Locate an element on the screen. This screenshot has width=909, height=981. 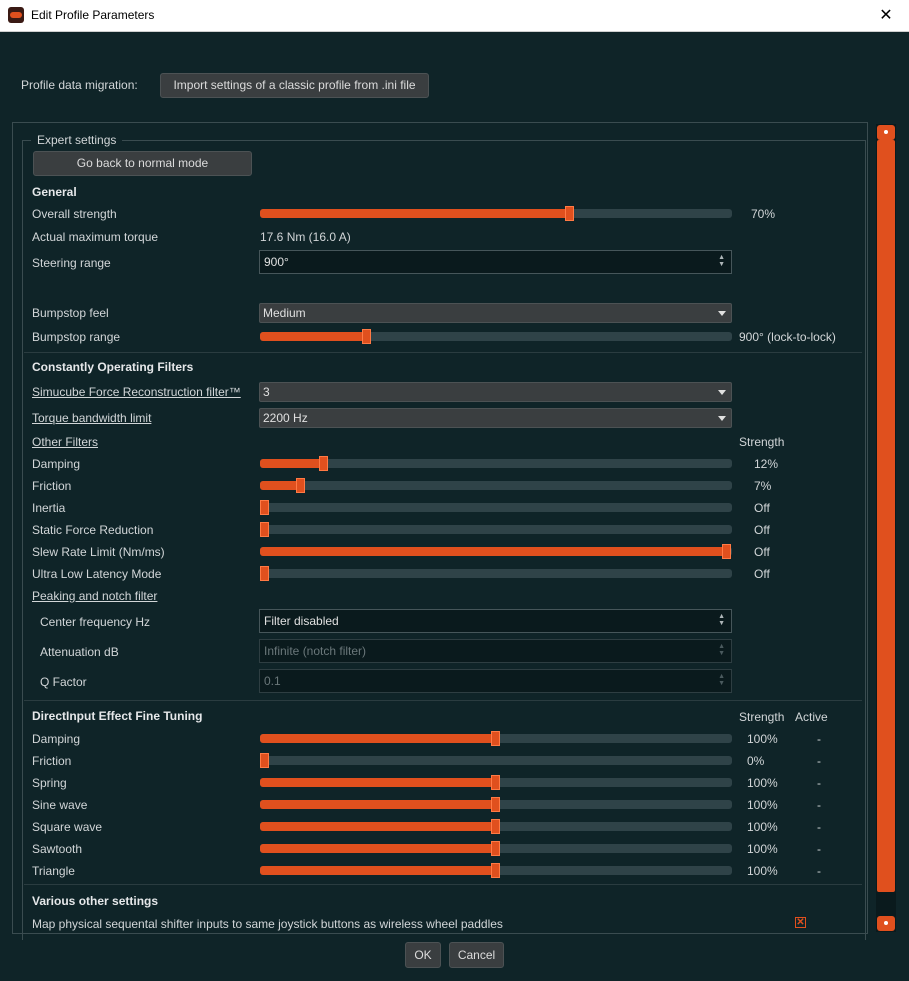
overall-strength-value: 70% is located at coordinates (763, 214).